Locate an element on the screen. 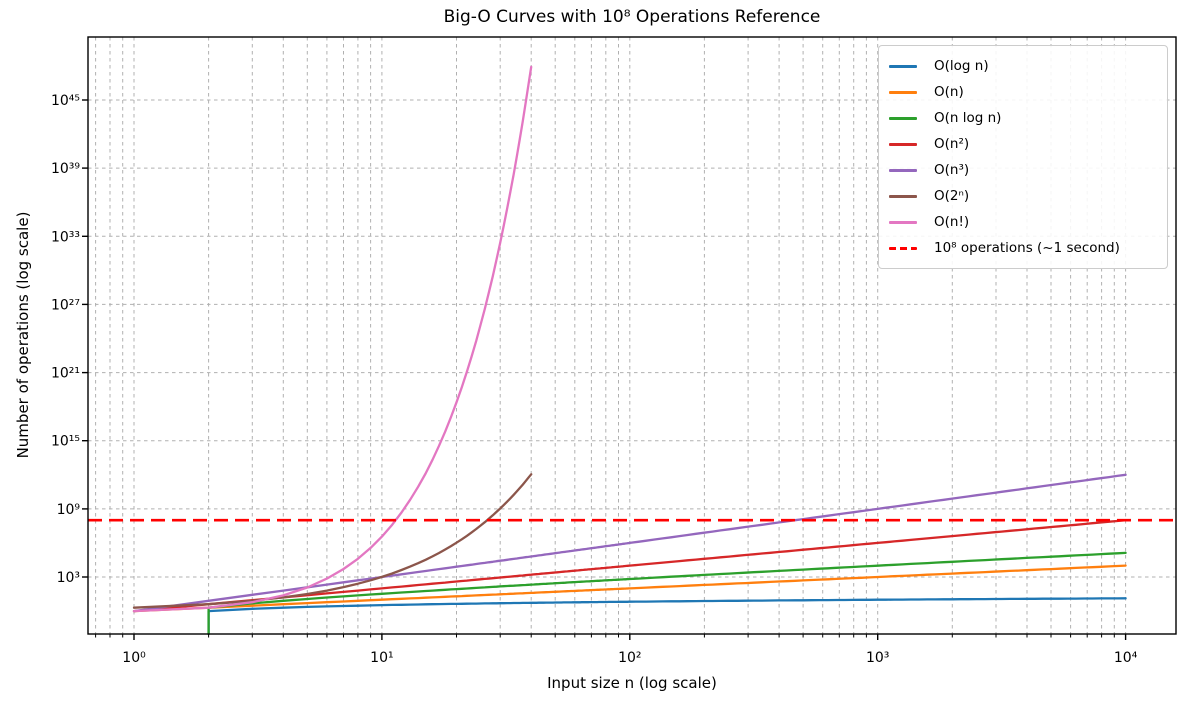 This screenshot has height=707, width=1188. curve-n2 is located at coordinates (629, 566).